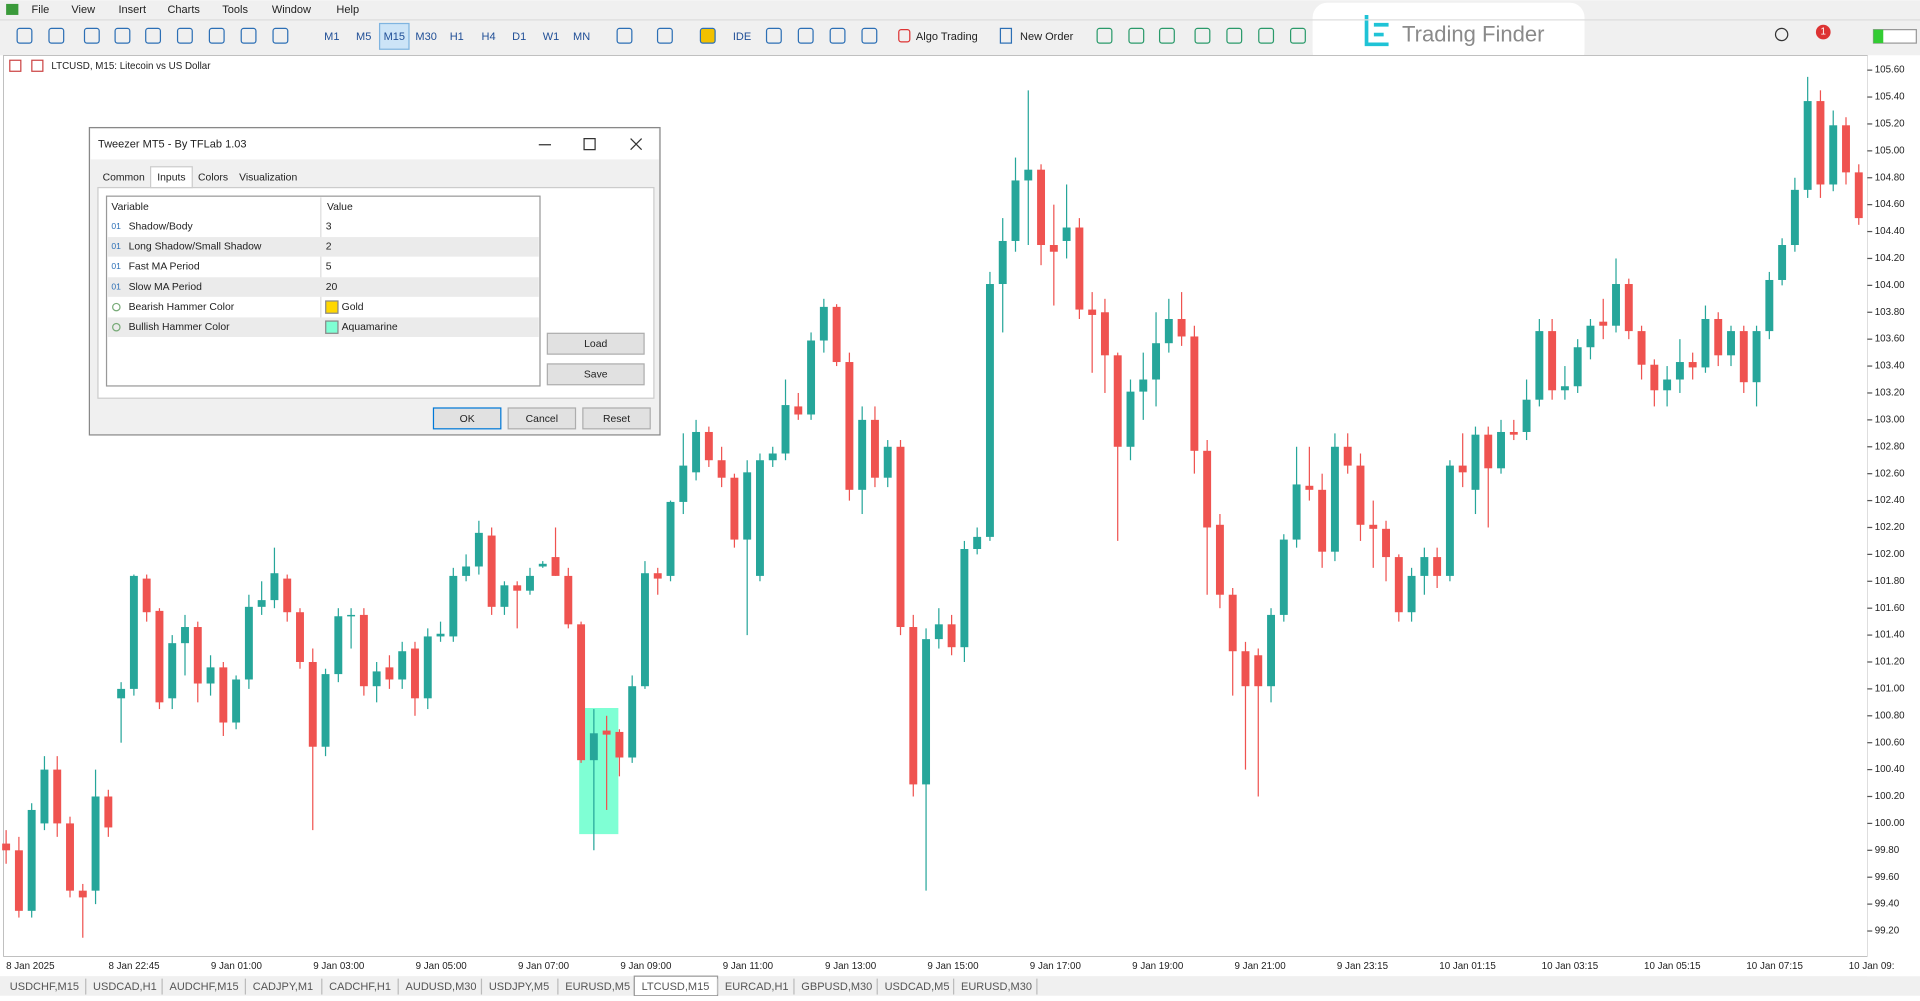  I want to click on ide-button: IDE, so click(742, 37).